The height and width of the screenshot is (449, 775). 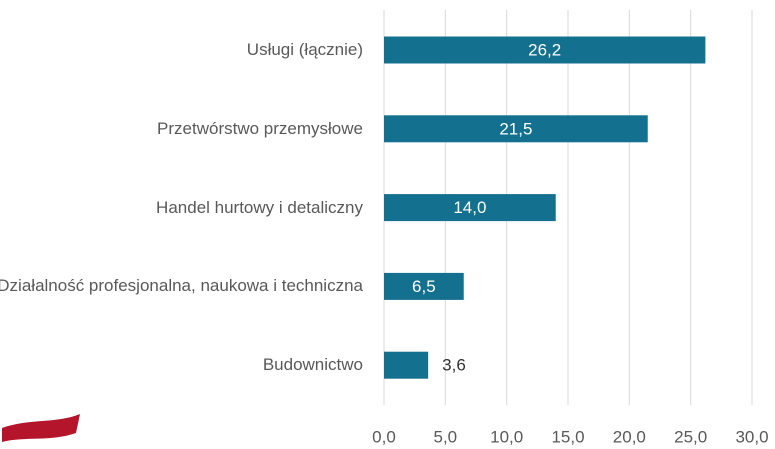 I want to click on category-label: Przetwórstwo przemysłowe, so click(x=260, y=128).